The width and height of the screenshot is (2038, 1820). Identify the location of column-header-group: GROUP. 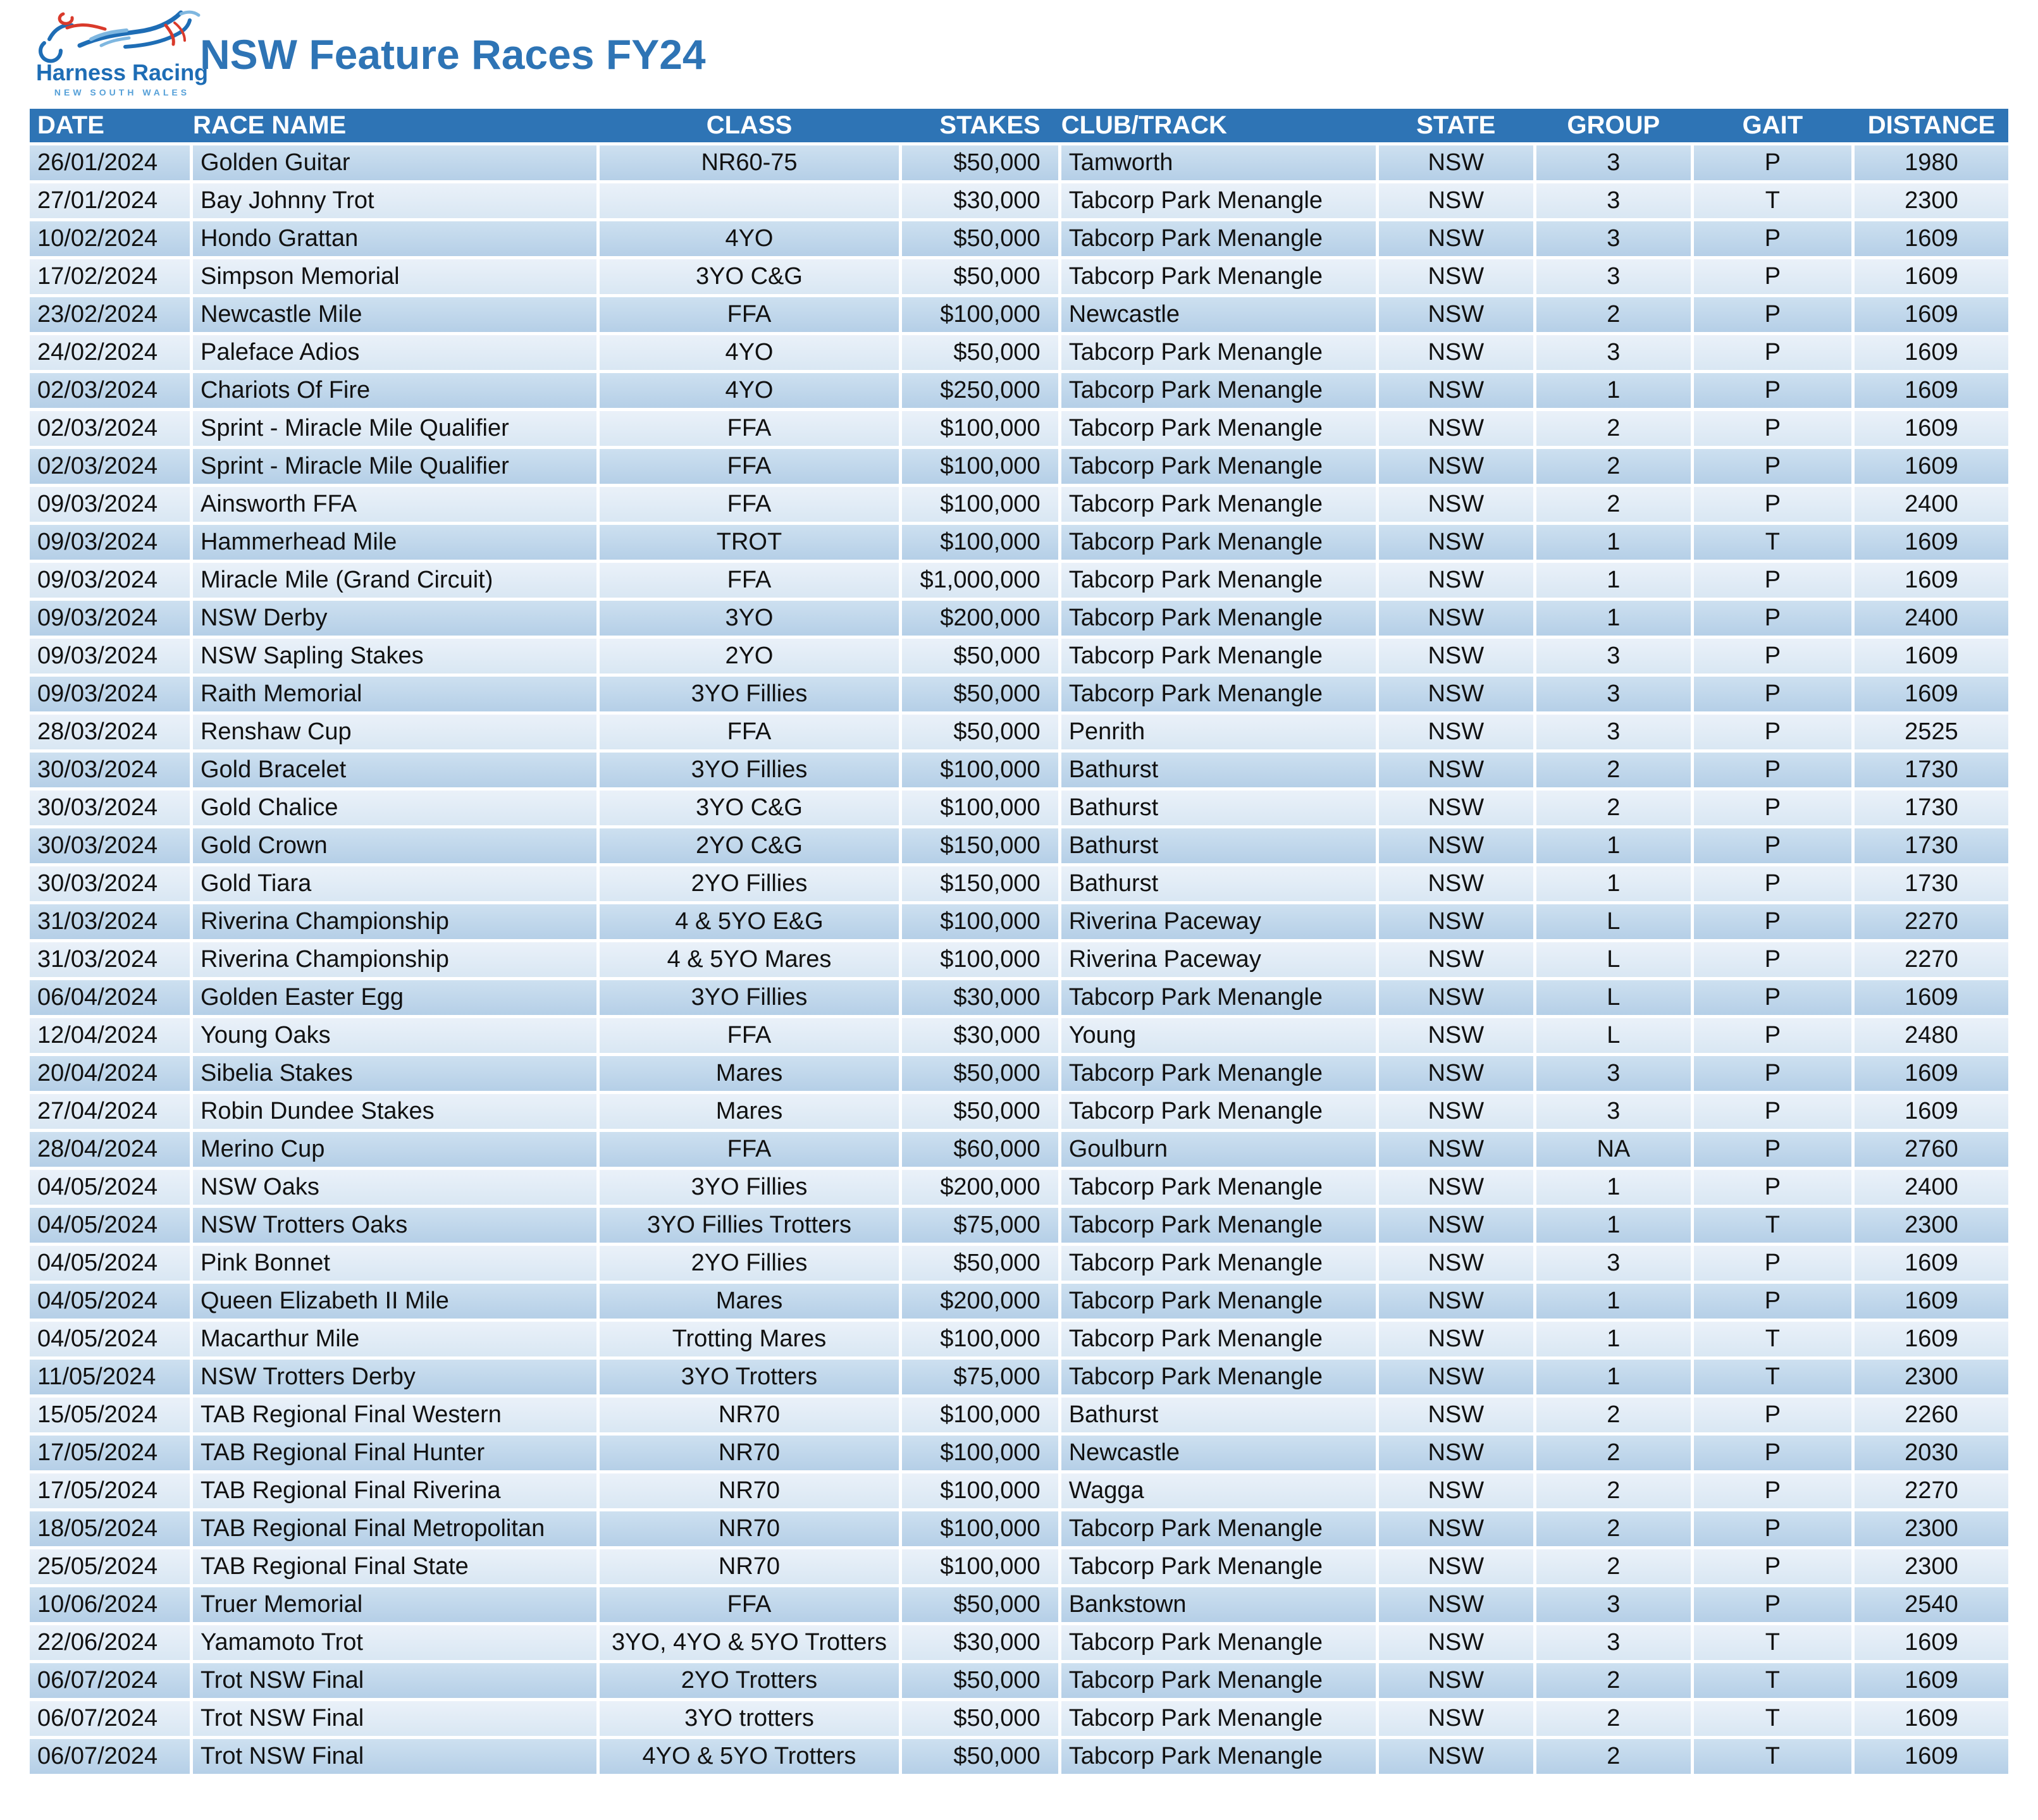
(1612, 125).